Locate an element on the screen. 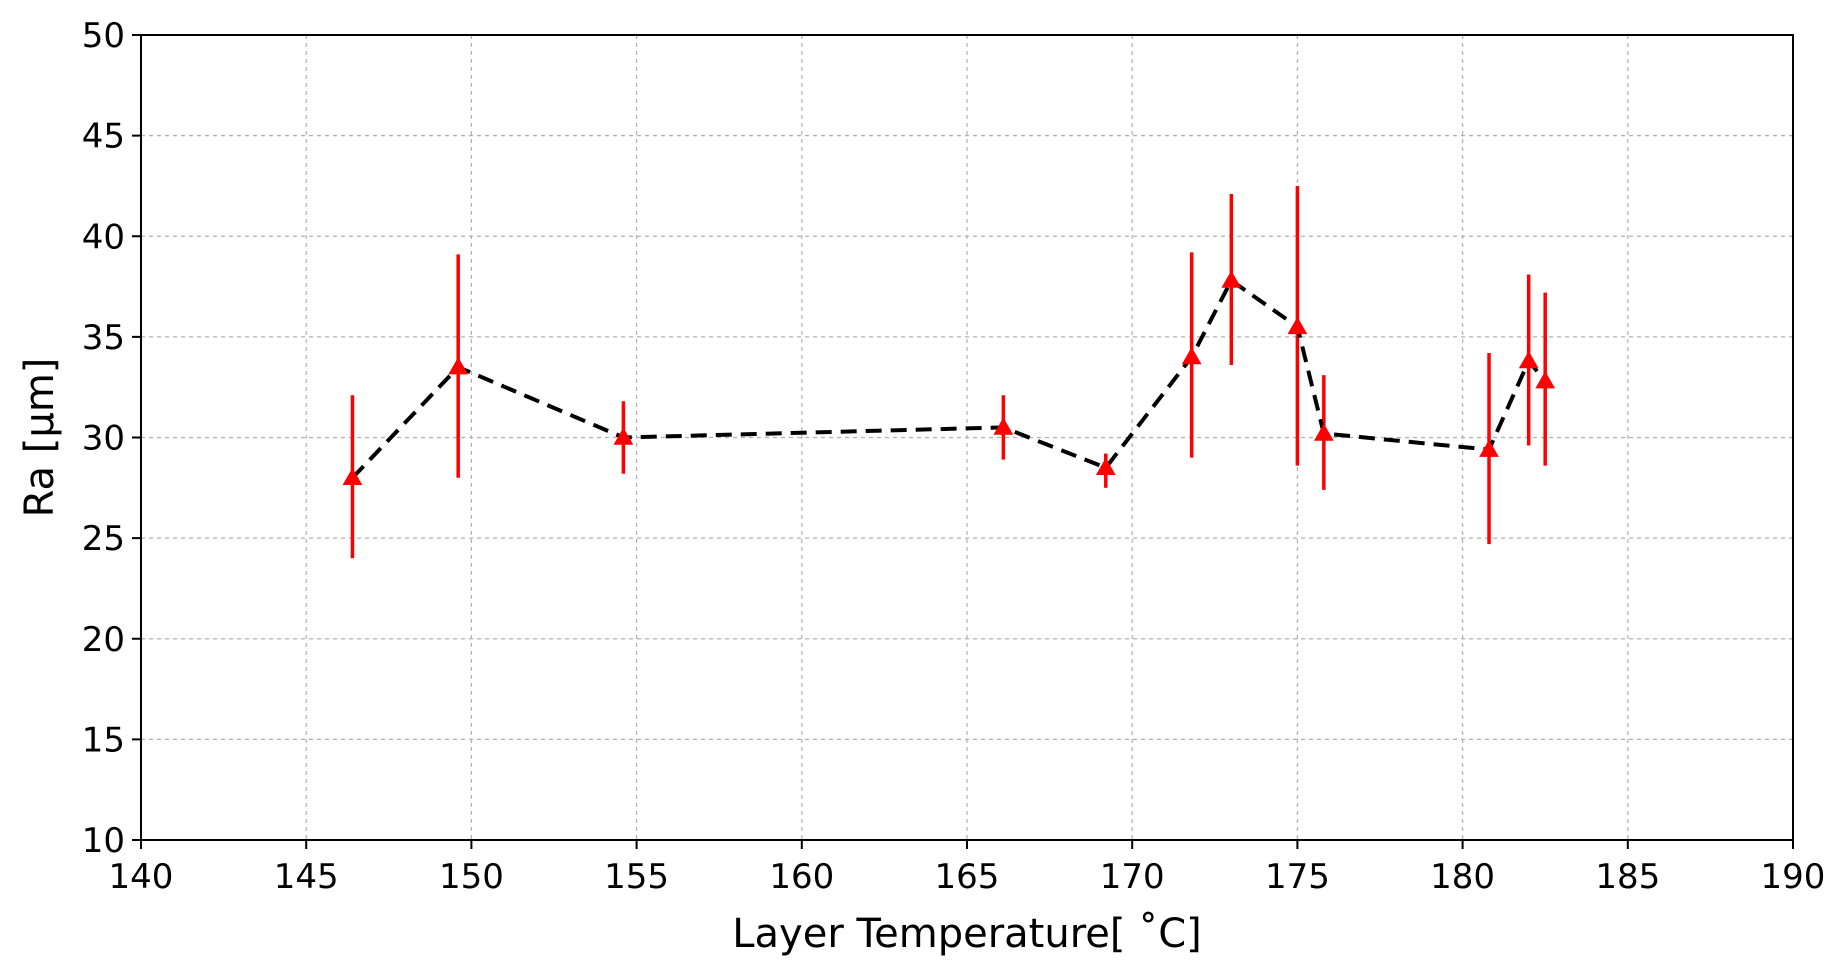 The height and width of the screenshot is (970, 1841). x-tick-label: 145 is located at coordinates (306, 877).